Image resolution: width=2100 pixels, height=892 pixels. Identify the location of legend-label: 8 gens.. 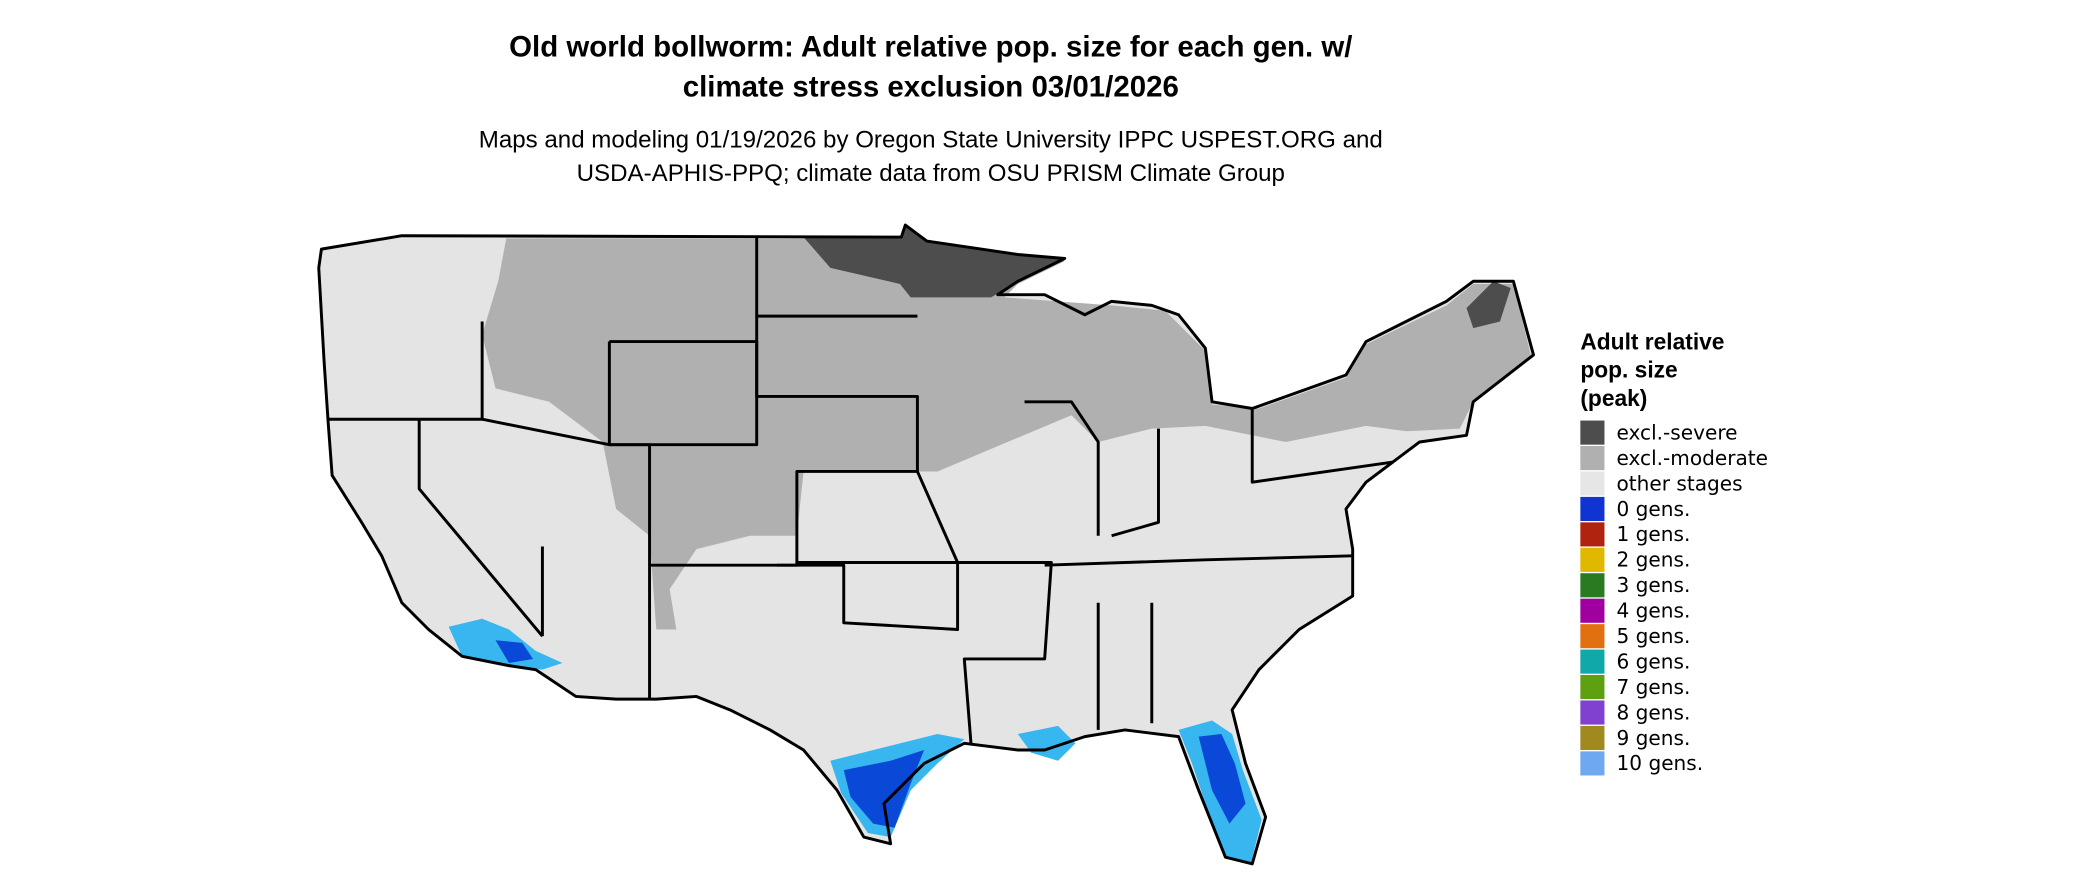
(1654, 712).